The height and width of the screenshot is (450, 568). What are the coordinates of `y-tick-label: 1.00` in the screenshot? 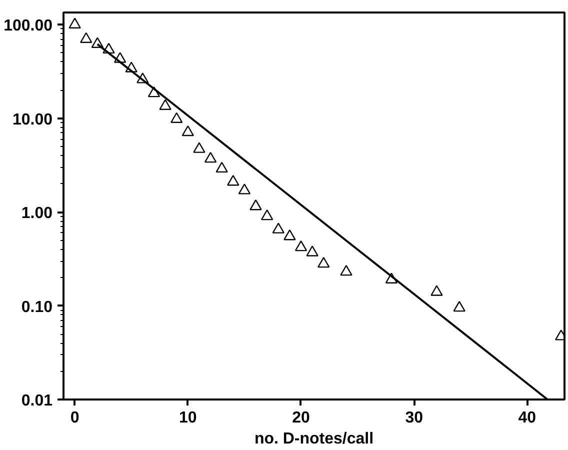 It's located at (37, 213).